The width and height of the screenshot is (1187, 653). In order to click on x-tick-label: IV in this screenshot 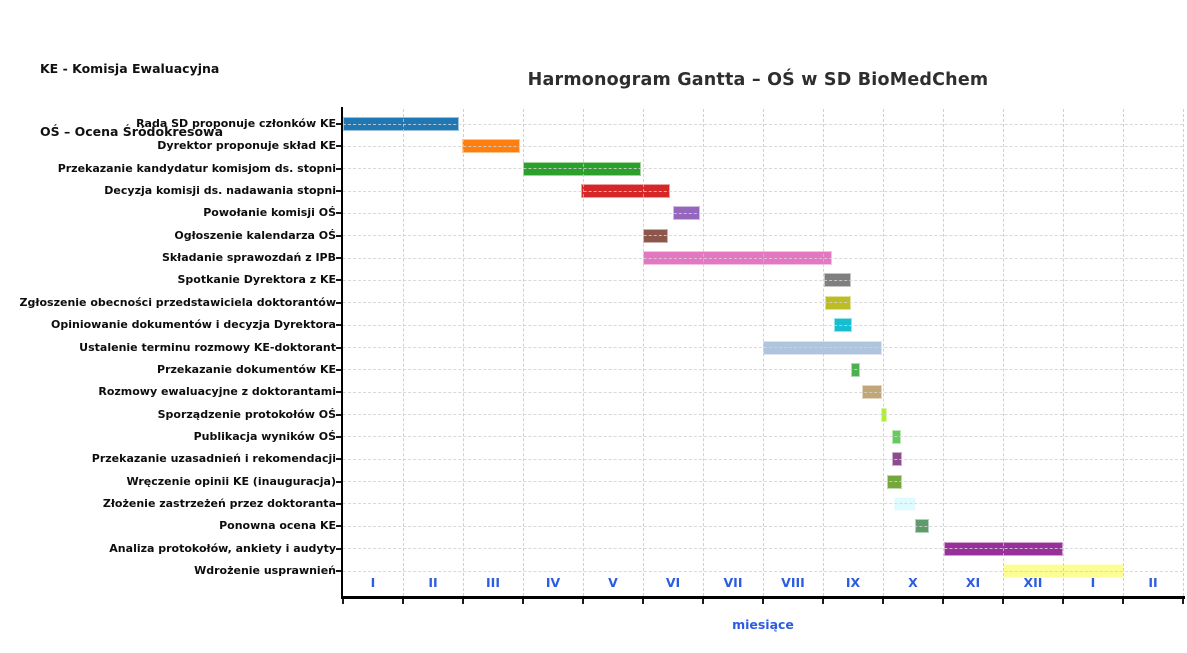, I will do `click(553, 582)`.